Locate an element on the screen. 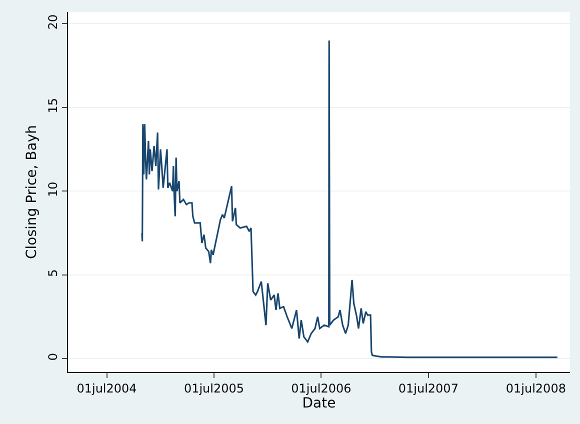 The width and height of the screenshot is (580, 424). x-axis-title: Date is located at coordinates (319, 403).